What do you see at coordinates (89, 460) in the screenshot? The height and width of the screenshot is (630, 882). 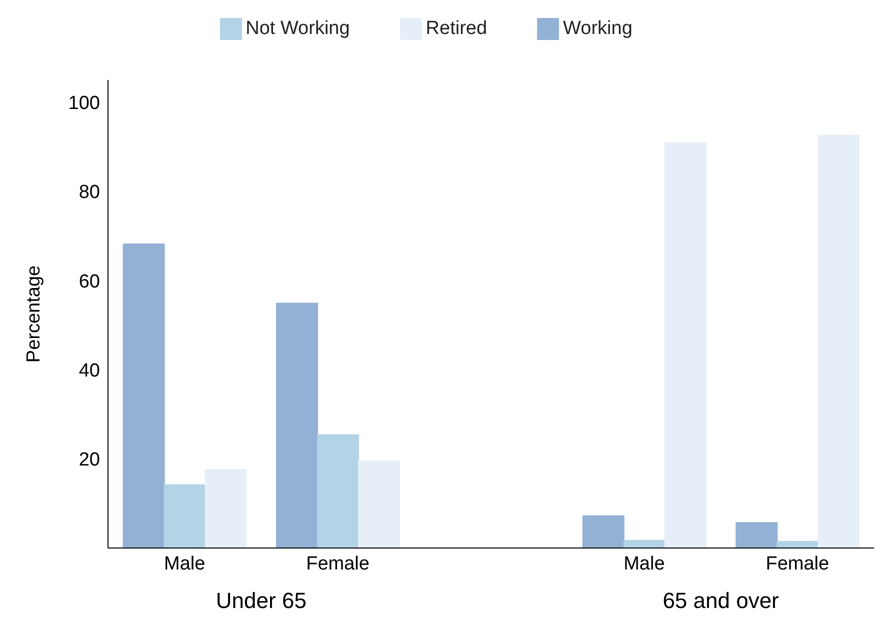 I see `y-tick-label: 20` at bounding box center [89, 460].